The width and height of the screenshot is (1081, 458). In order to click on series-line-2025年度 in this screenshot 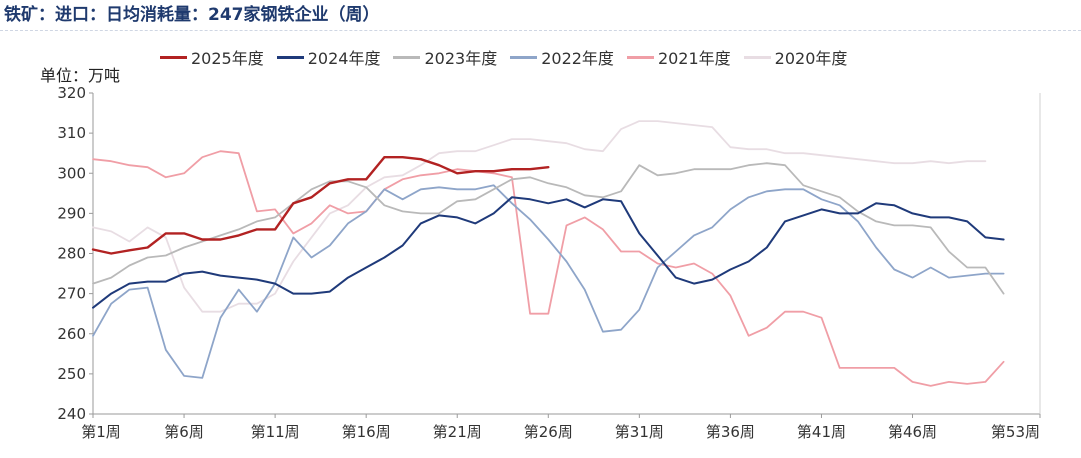, I will do `click(320, 205)`.